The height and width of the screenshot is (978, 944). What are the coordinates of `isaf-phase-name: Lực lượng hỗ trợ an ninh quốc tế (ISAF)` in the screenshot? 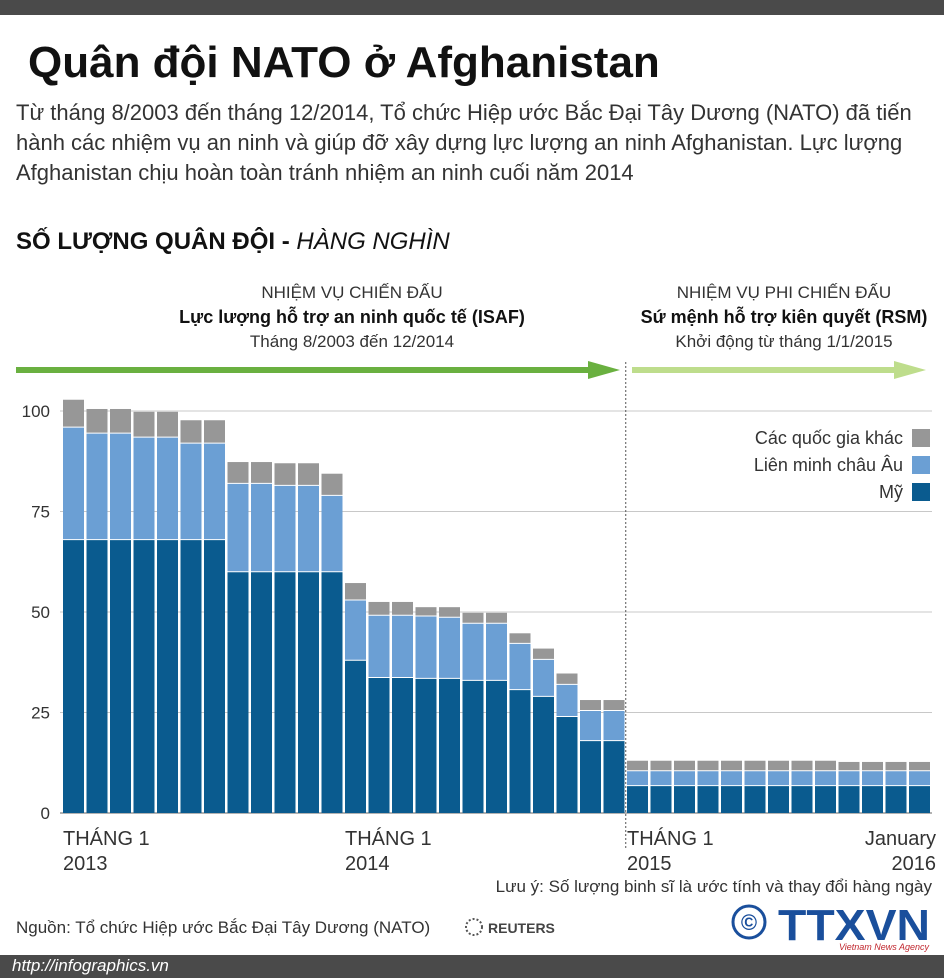 It's located at (352, 316).